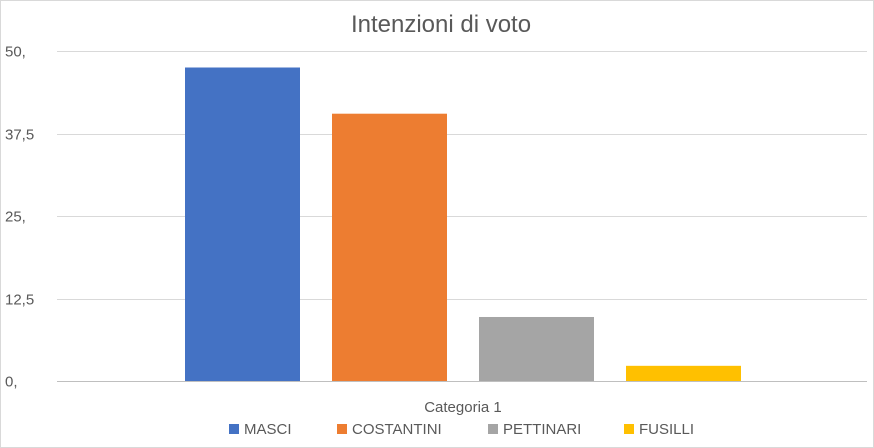  What do you see at coordinates (15, 52) in the screenshot?
I see `y-tick-label: 50,` at bounding box center [15, 52].